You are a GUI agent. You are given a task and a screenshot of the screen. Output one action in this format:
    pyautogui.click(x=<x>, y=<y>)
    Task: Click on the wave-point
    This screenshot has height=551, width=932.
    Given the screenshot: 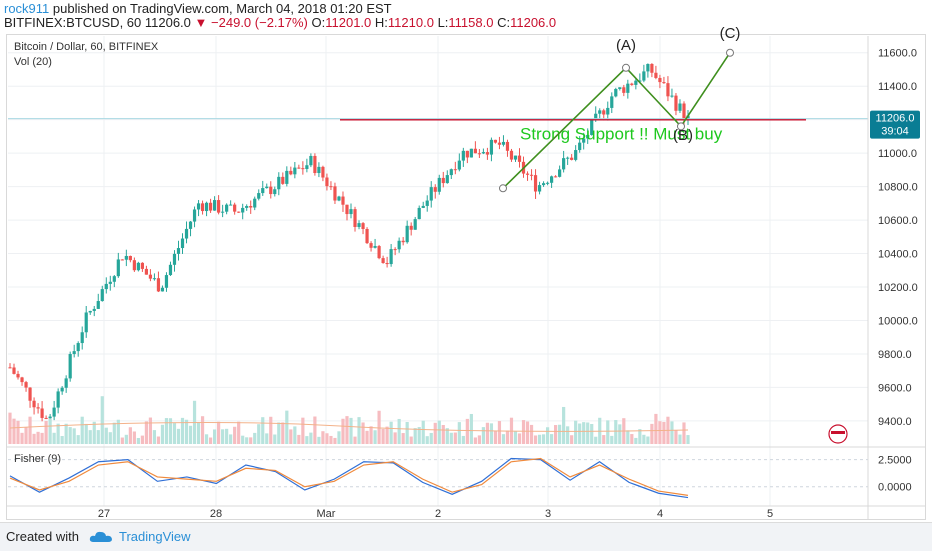 What is the action you would take?
    pyautogui.click(x=626, y=67)
    